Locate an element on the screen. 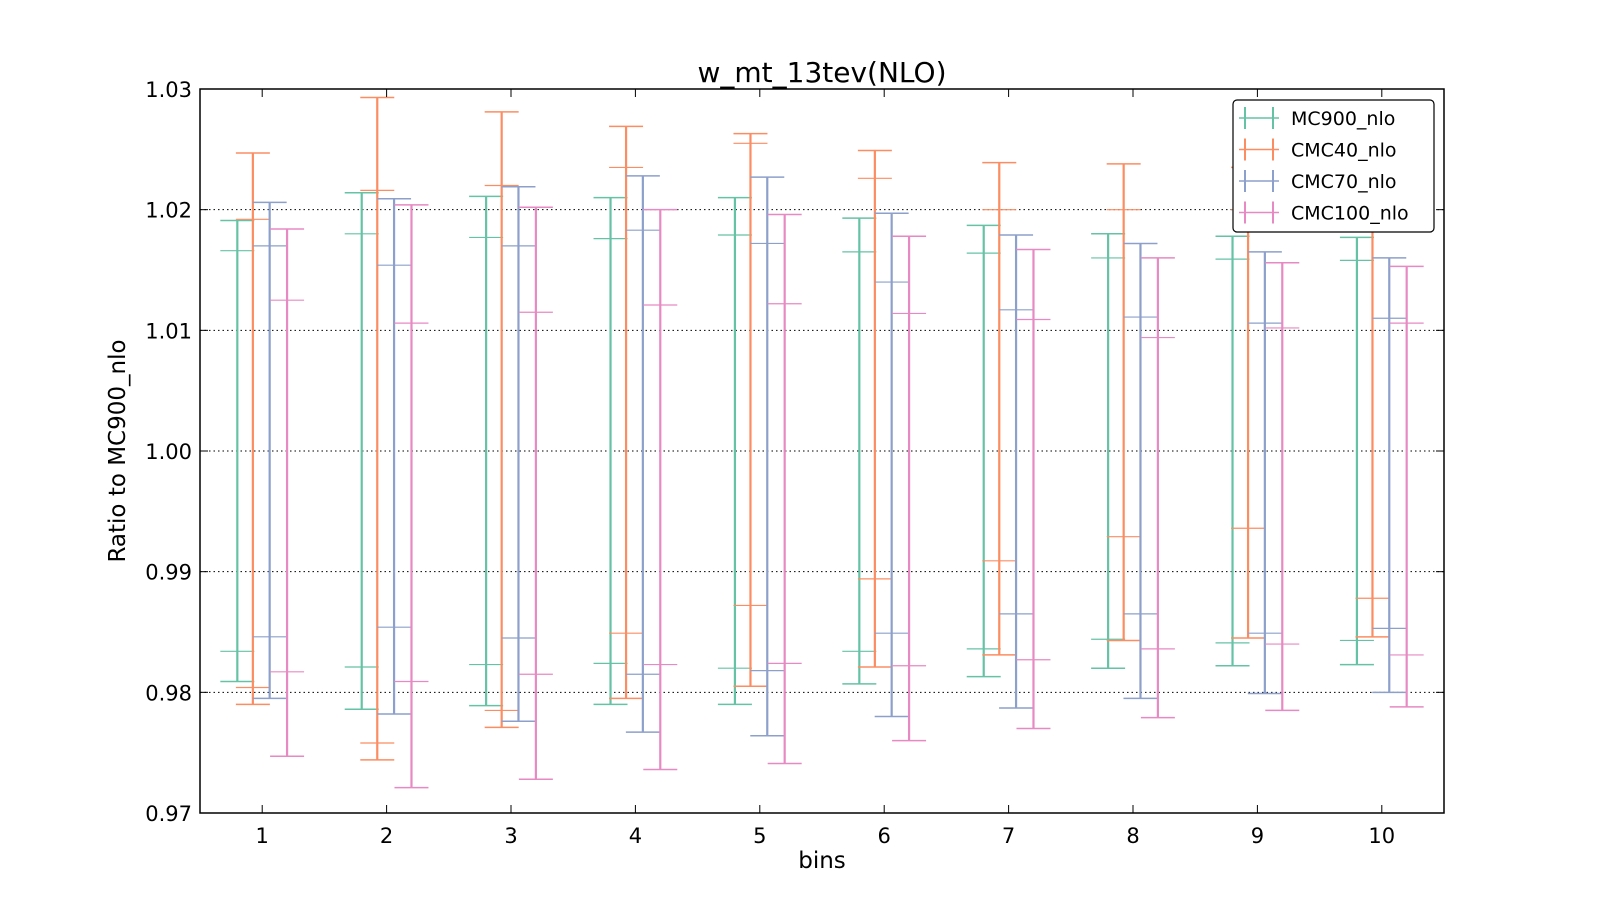 The height and width of the screenshot is (900, 1600). legend-label: MC900_nlo is located at coordinates (1343, 119).